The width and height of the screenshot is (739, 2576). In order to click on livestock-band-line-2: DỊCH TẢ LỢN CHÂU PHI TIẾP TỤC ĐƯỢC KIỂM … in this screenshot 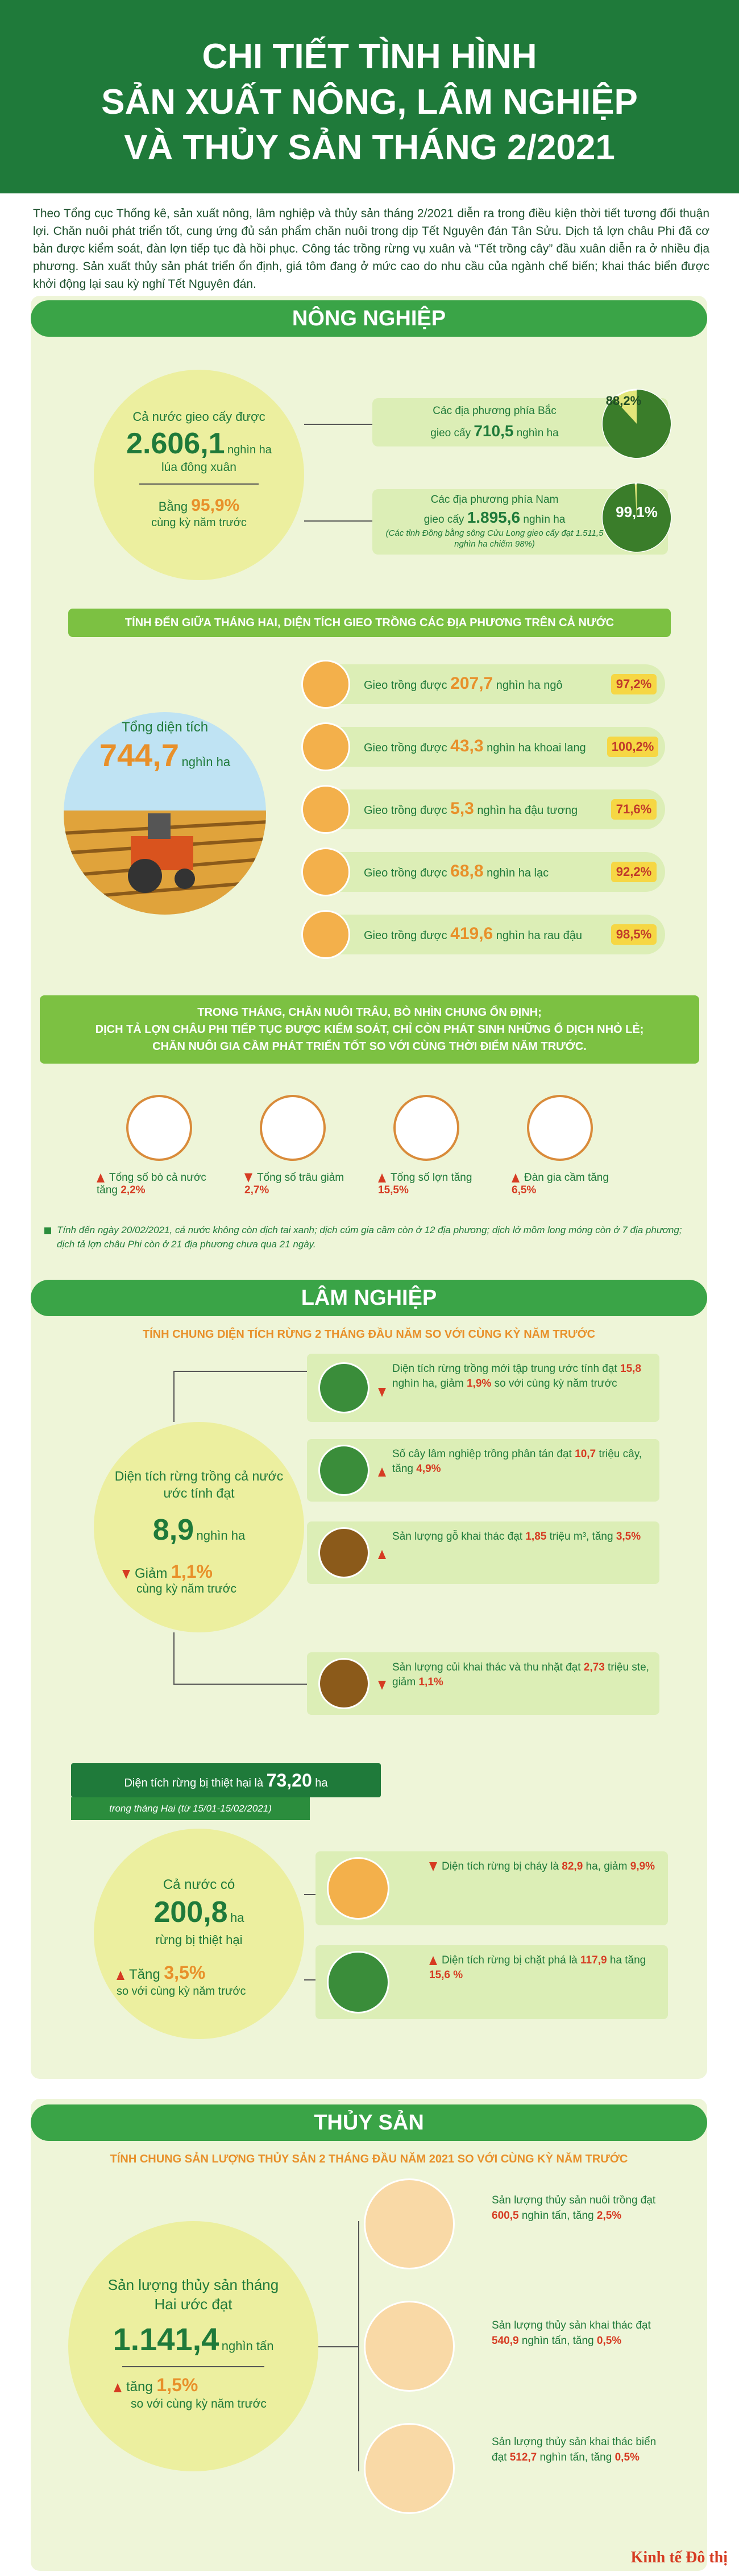, I will do `click(369, 1029)`.